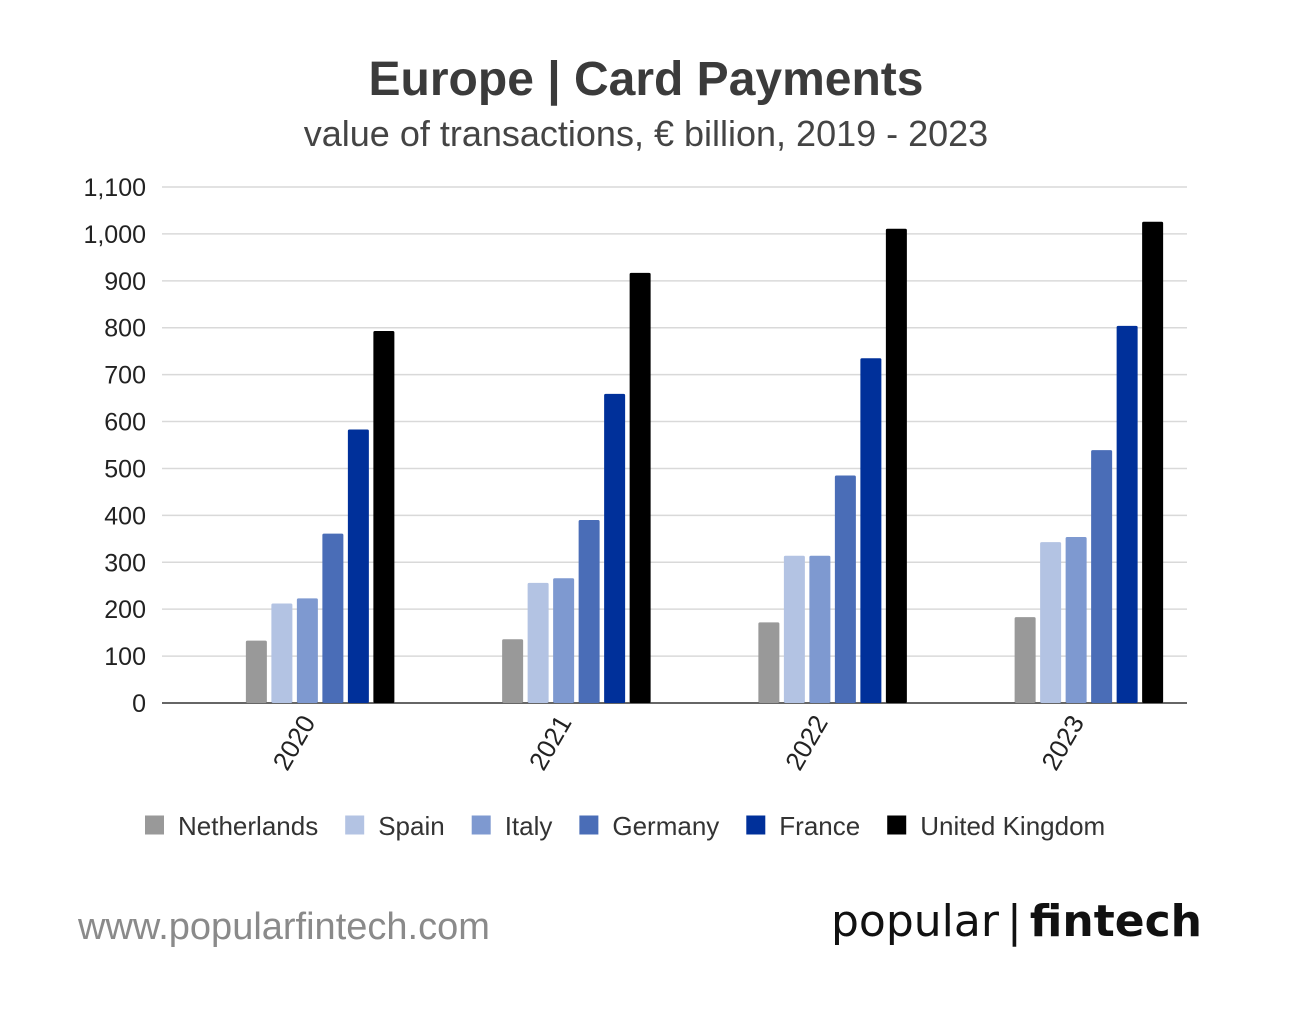 This screenshot has width=1292, height=1016. I want to click on legend-swatch-united-kingdom, so click(897, 825).